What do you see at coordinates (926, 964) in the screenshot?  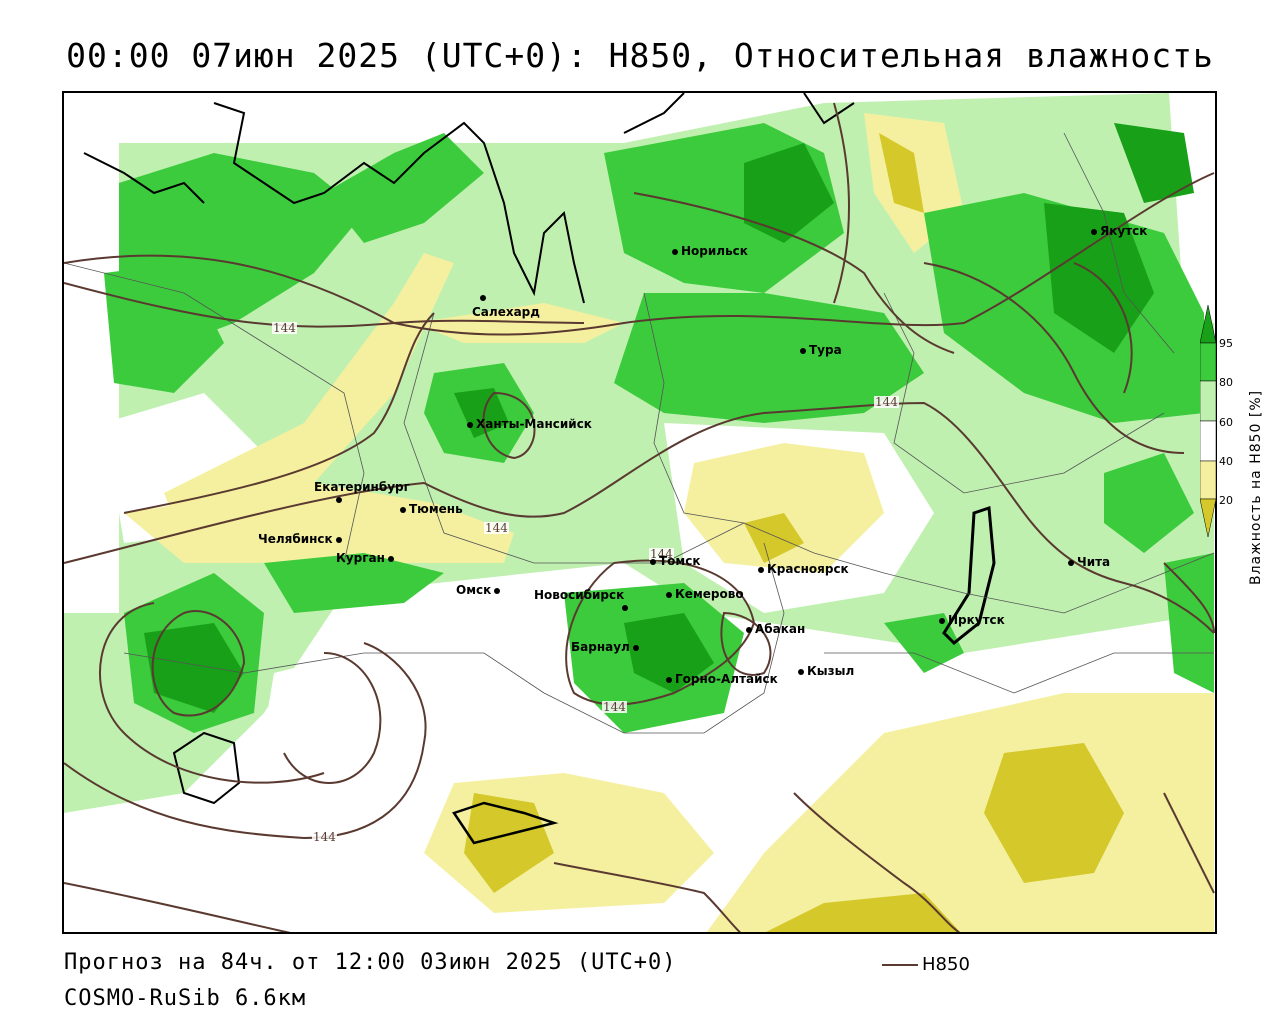 I see `h850-legend: H850` at bounding box center [926, 964].